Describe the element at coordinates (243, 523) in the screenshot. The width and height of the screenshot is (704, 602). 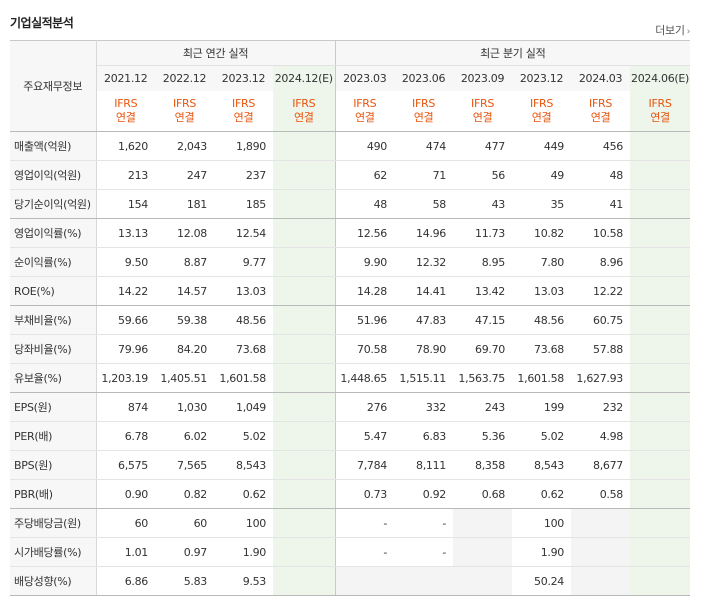
I see `table-cell: 100` at that location.